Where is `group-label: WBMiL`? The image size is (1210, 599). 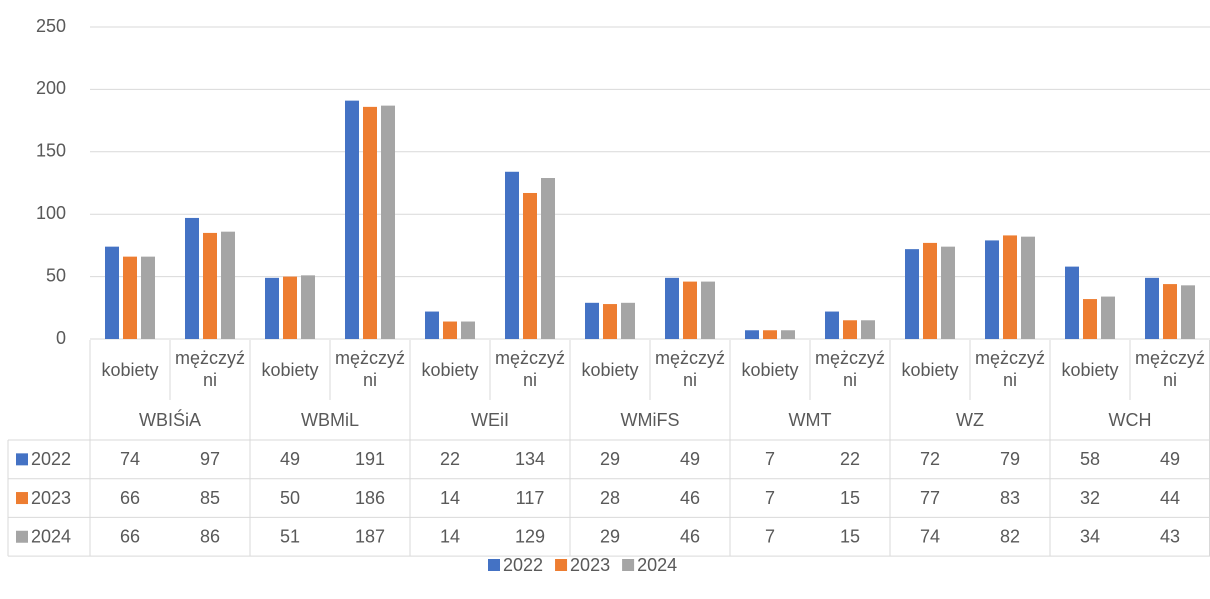 group-label: WBMiL is located at coordinates (330, 420).